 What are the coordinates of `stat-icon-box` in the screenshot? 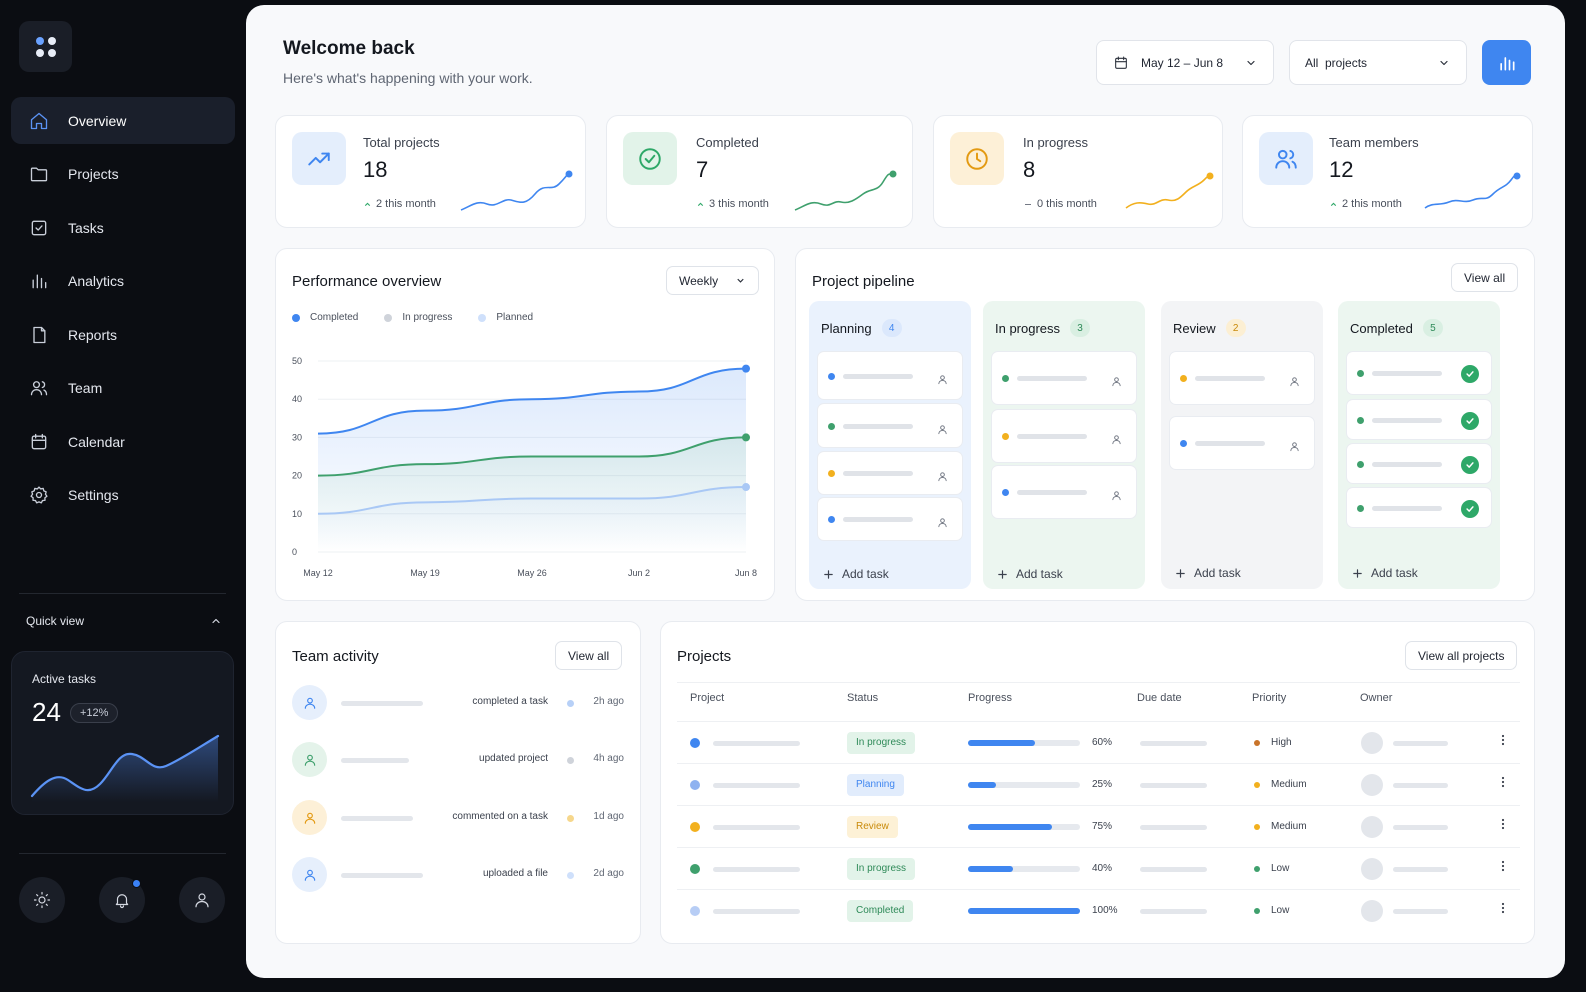 It's located at (650, 158).